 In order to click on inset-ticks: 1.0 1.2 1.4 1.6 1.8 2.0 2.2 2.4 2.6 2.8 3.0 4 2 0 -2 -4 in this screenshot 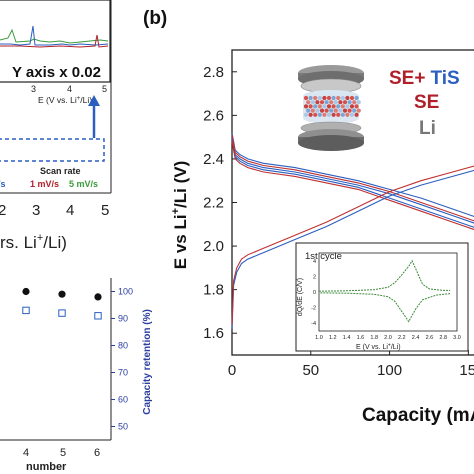, I will do `click(386, 300)`.